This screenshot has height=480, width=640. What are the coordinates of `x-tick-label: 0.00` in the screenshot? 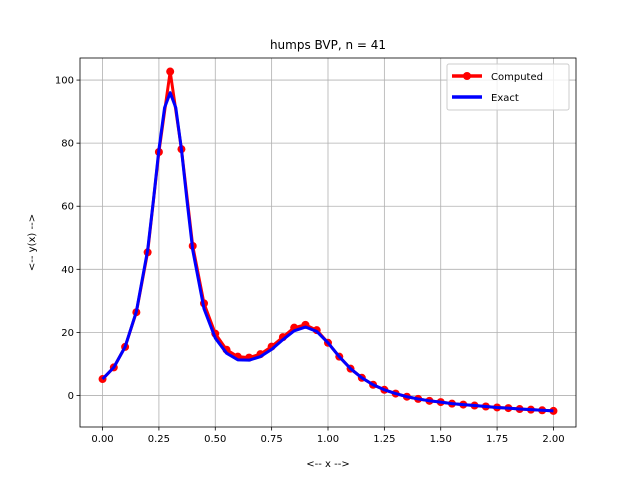 It's located at (102, 439).